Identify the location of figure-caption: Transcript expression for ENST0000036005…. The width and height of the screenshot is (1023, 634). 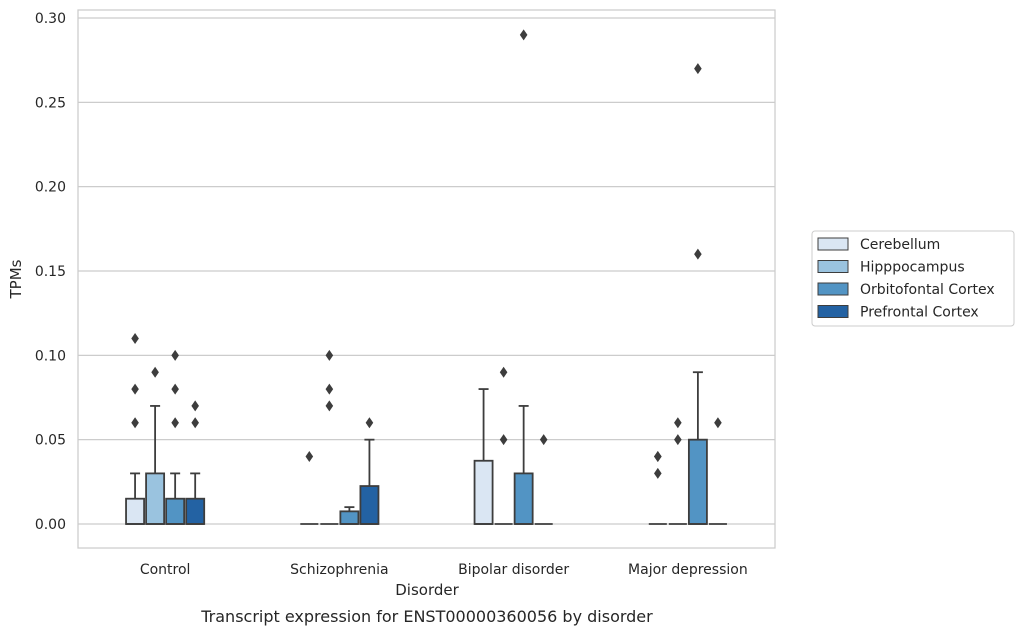
(426, 616).